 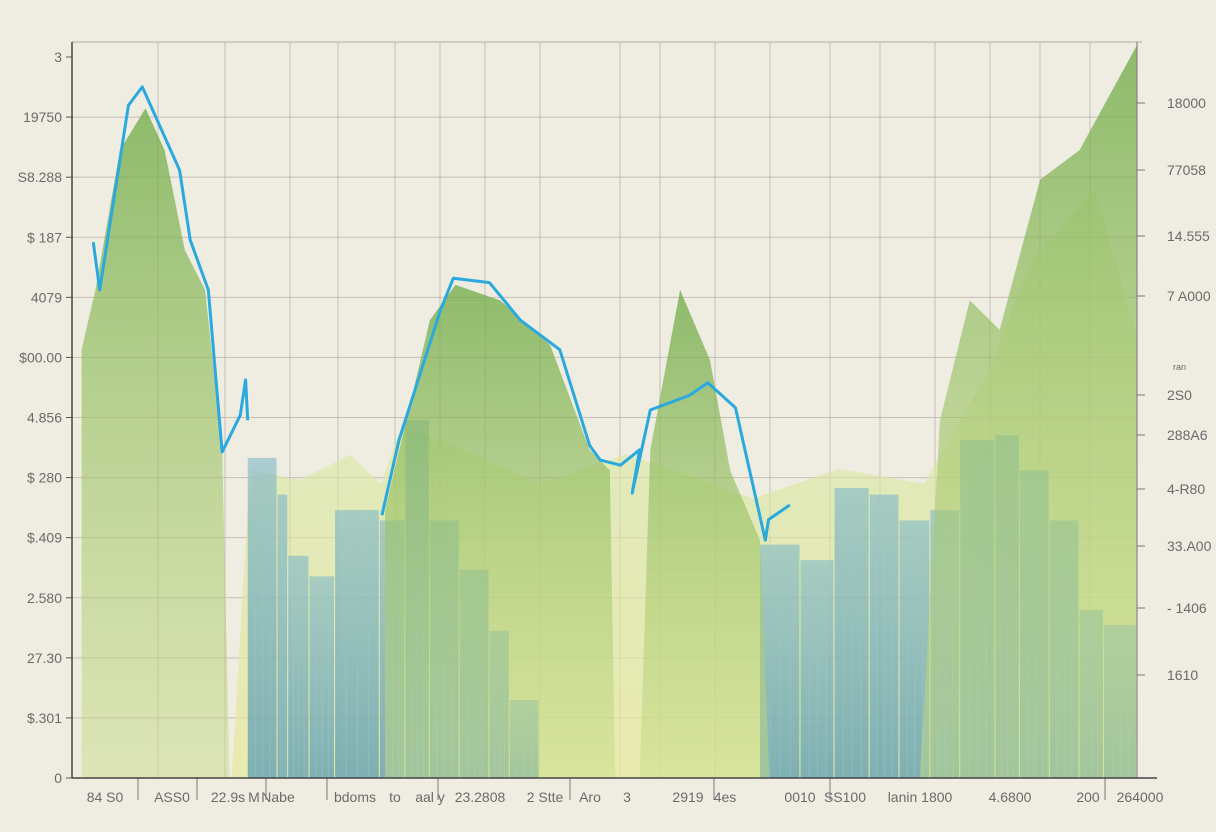 I want to click on right-tick-label: 288A6, so click(x=1187, y=435).